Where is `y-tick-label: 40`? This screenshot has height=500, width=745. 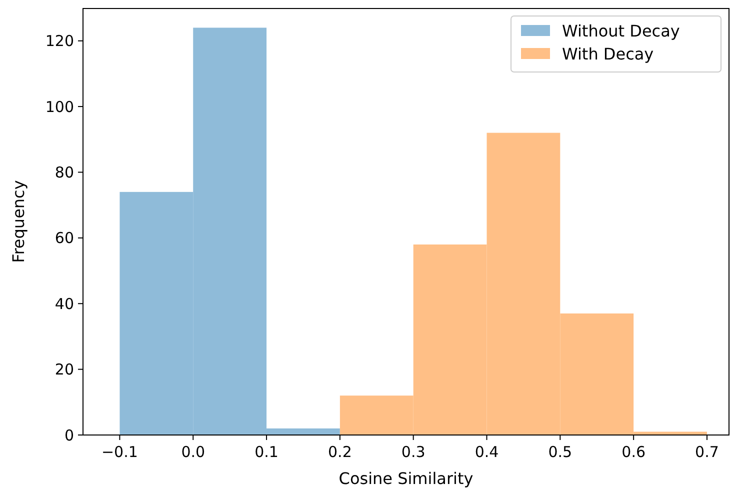
y-tick-label: 40 is located at coordinates (64, 303).